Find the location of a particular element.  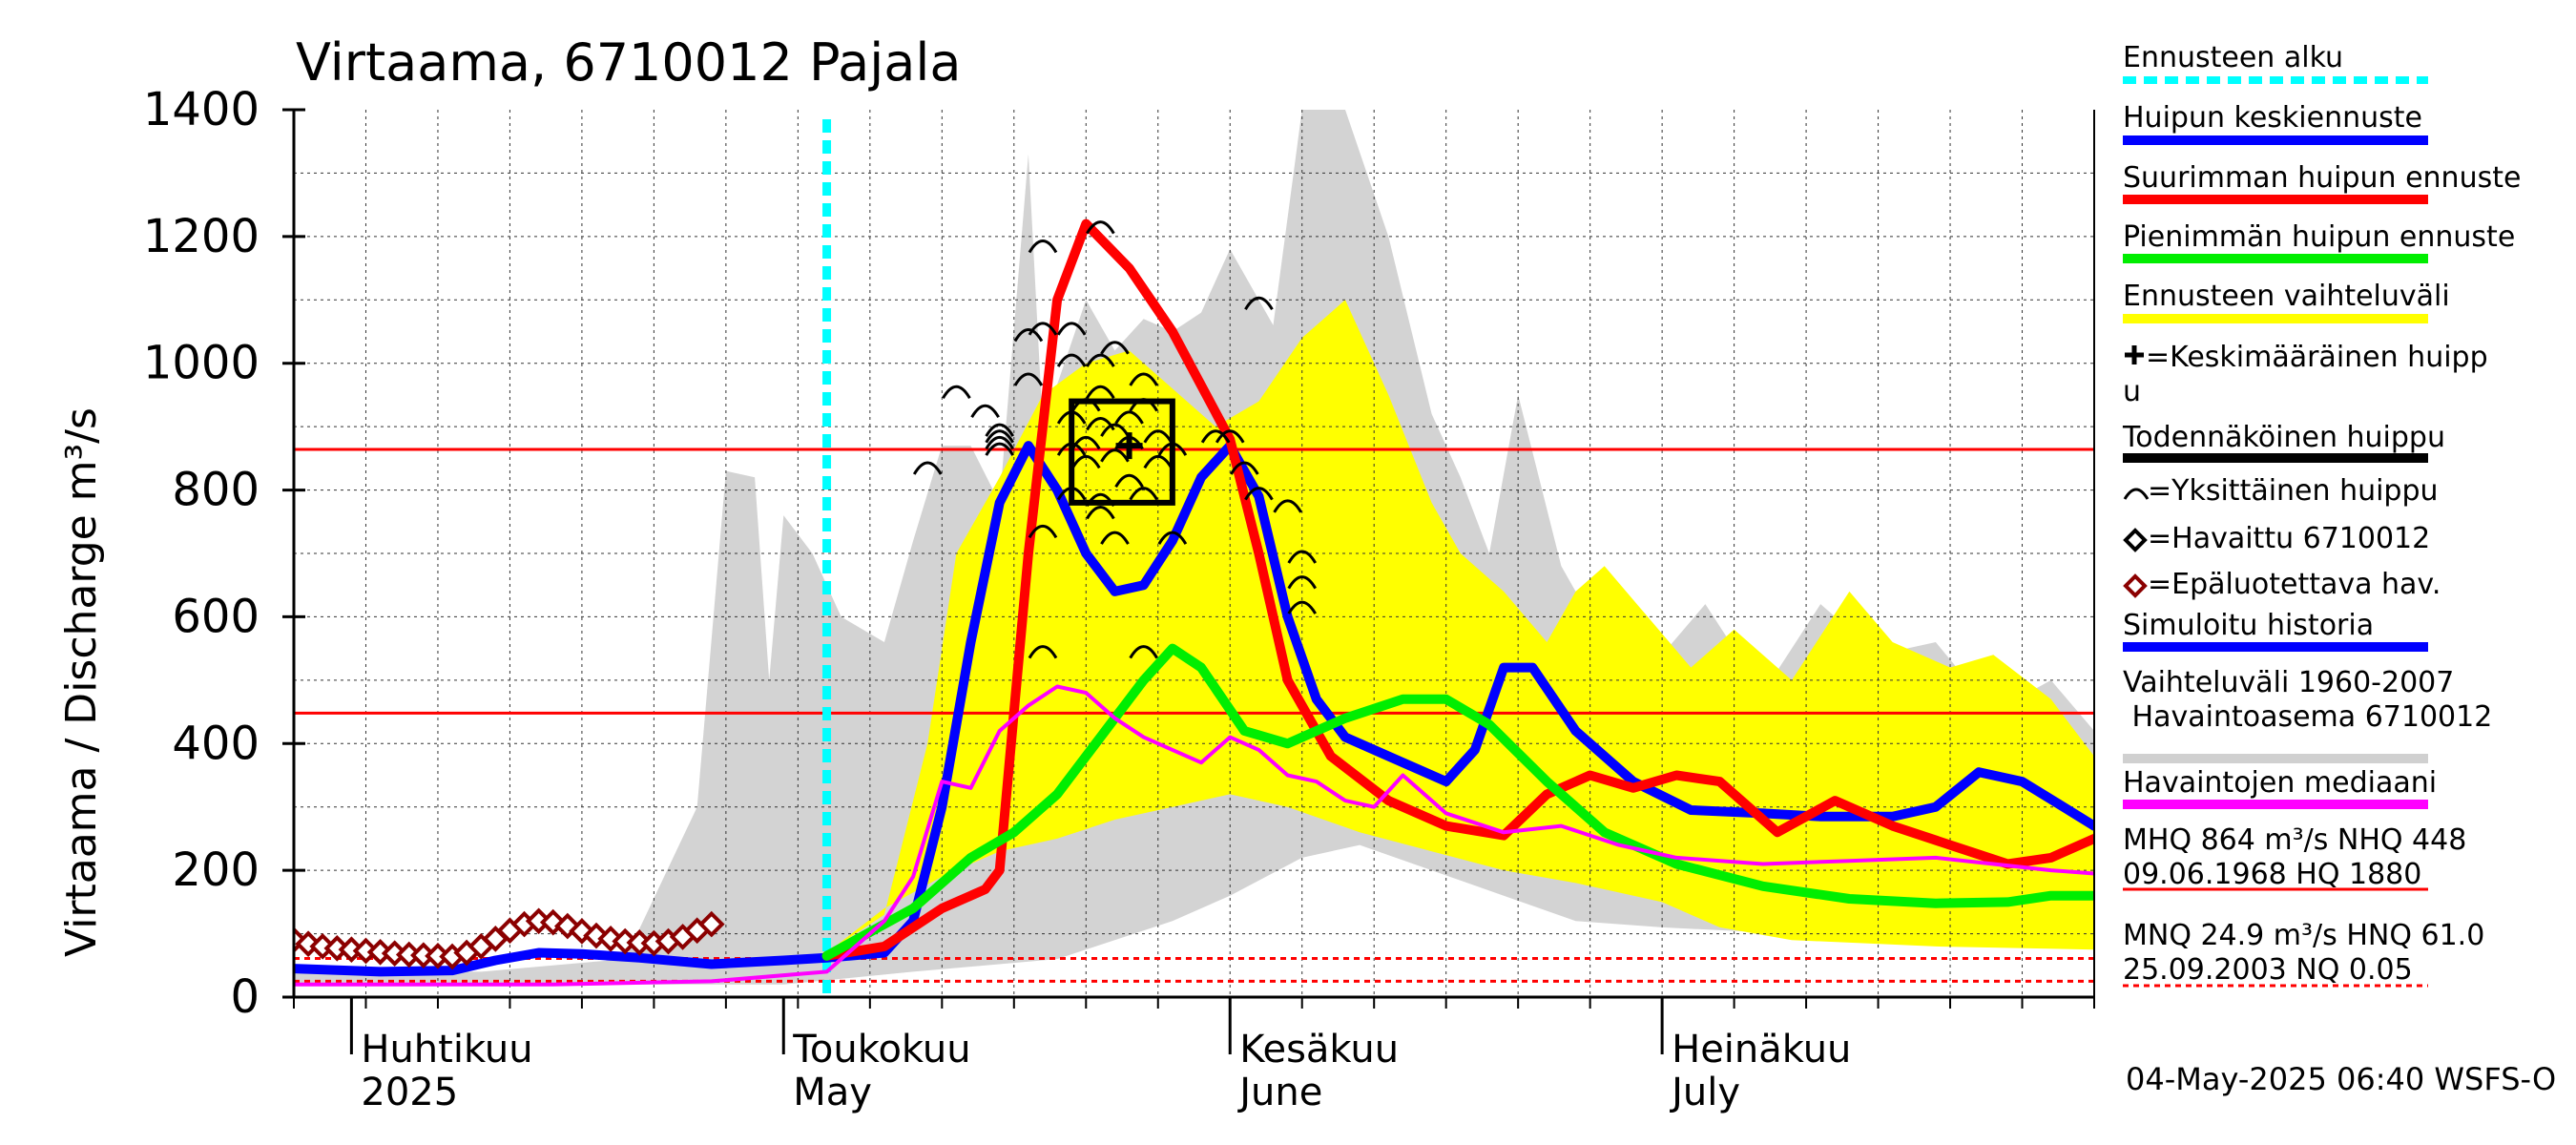

legend-label-line2: 25.09.2003 NQ 0.05 is located at coordinates (2268, 970).